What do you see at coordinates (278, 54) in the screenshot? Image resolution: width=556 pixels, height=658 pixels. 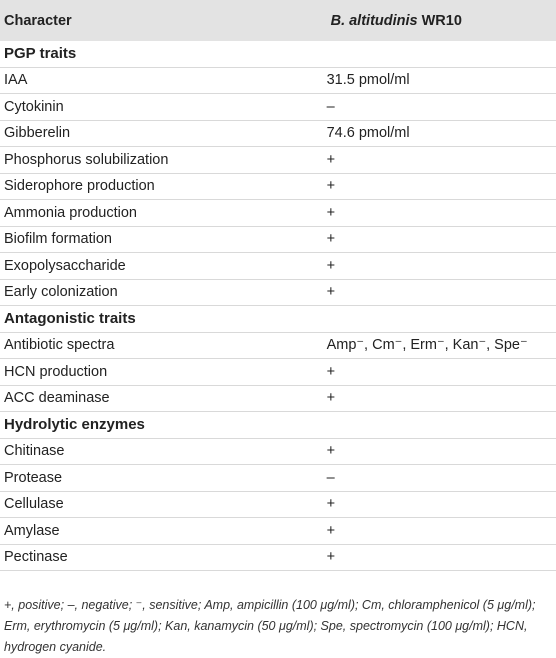 I see `table-row-section: PGP traits` at bounding box center [278, 54].